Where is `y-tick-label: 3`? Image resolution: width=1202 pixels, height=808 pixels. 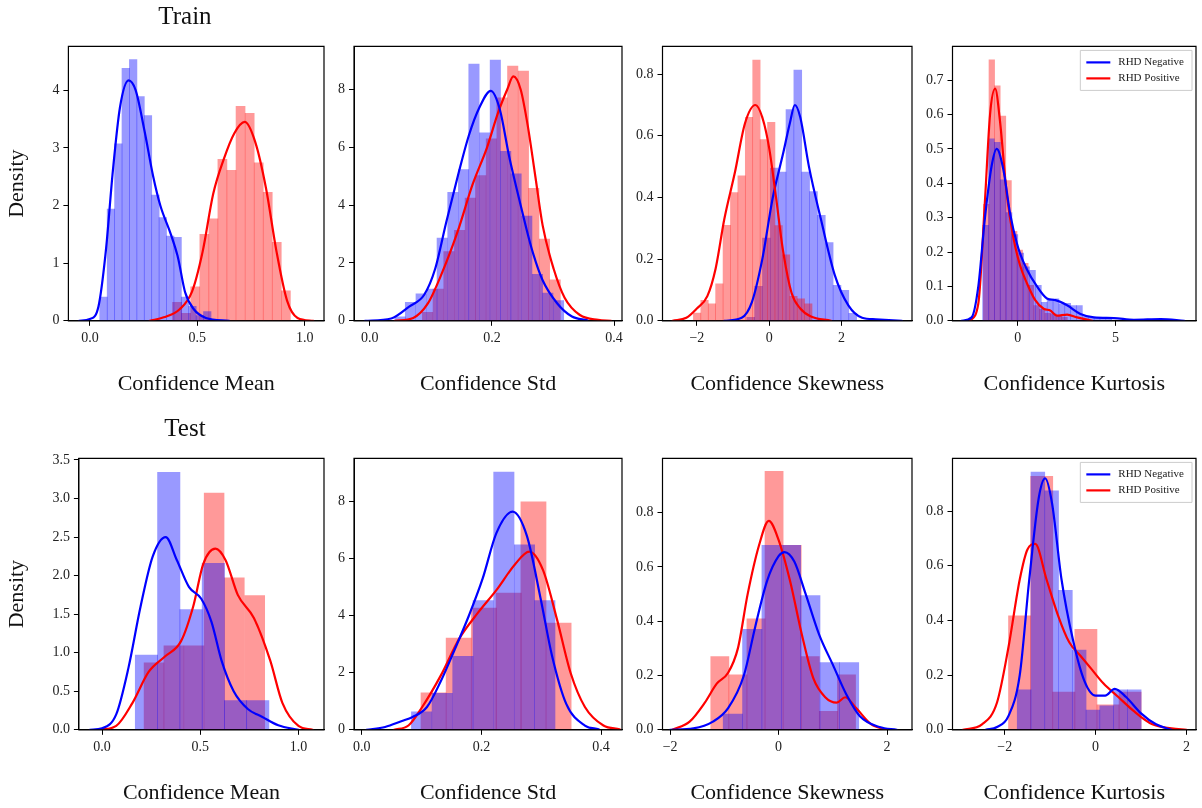 y-tick-label: 3 is located at coordinates (56, 147).